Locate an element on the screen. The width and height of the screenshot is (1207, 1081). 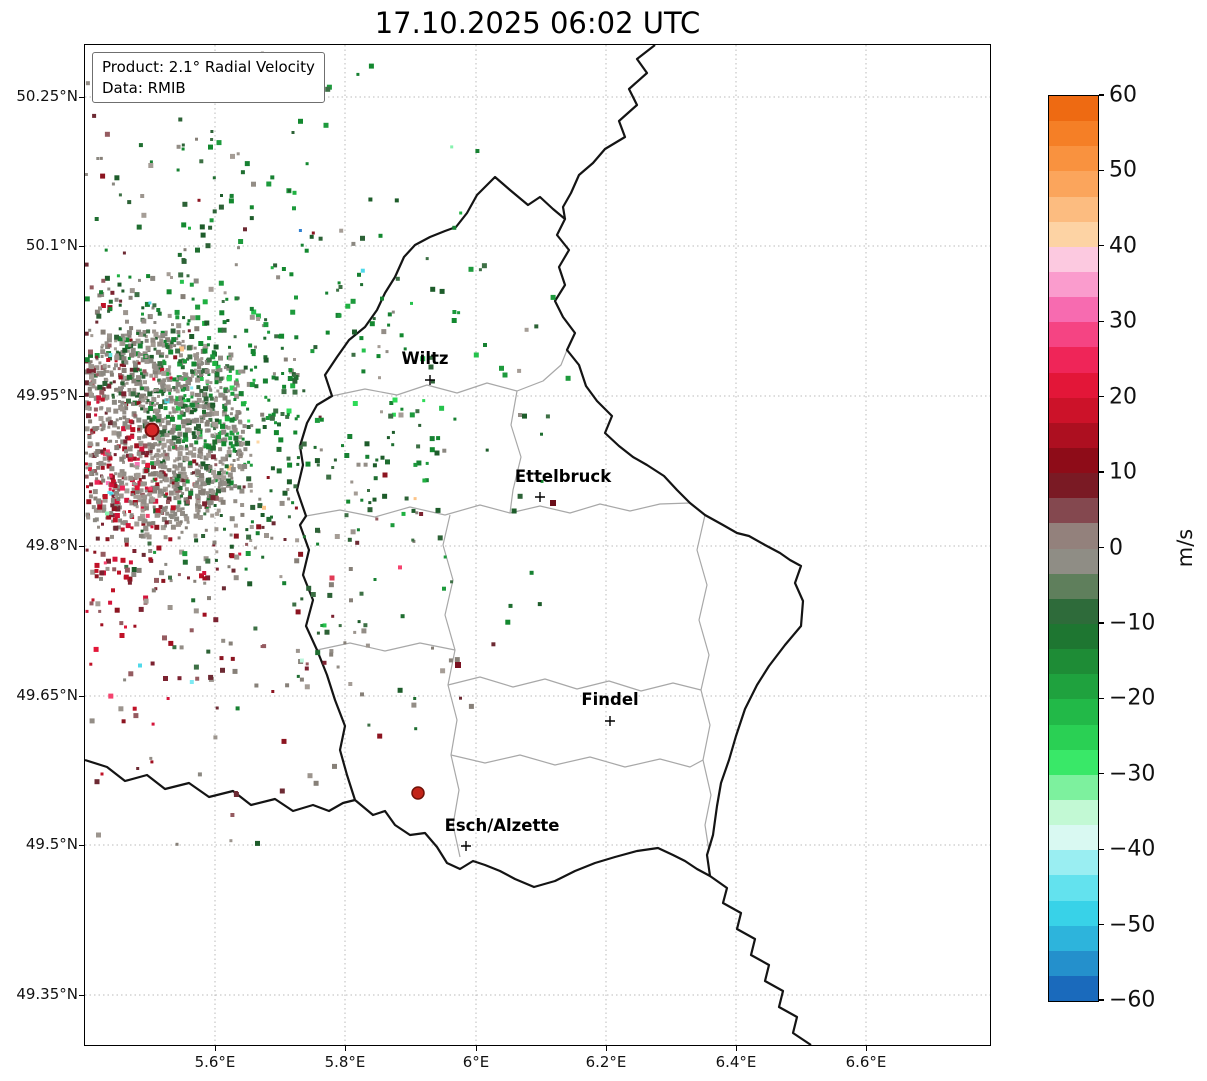
isolated-echoes is located at coordinates (442, 571).